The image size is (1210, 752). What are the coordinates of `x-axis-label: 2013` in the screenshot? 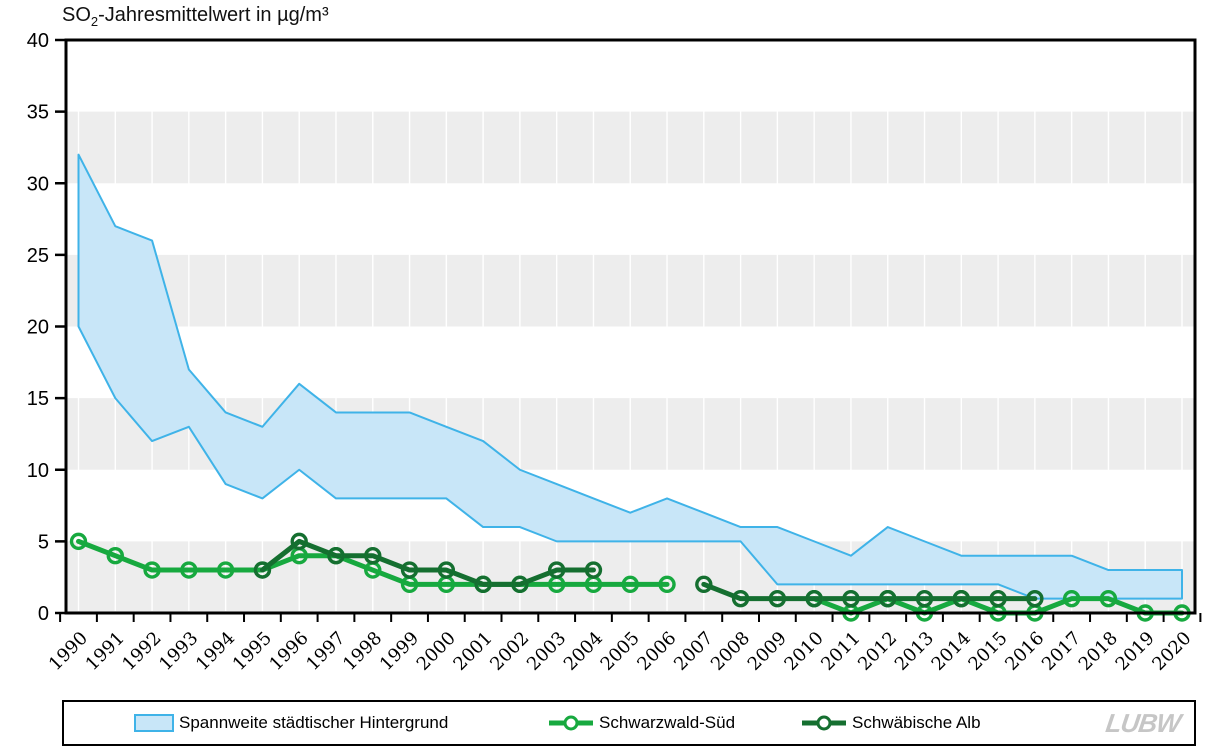 It's located at (914, 651).